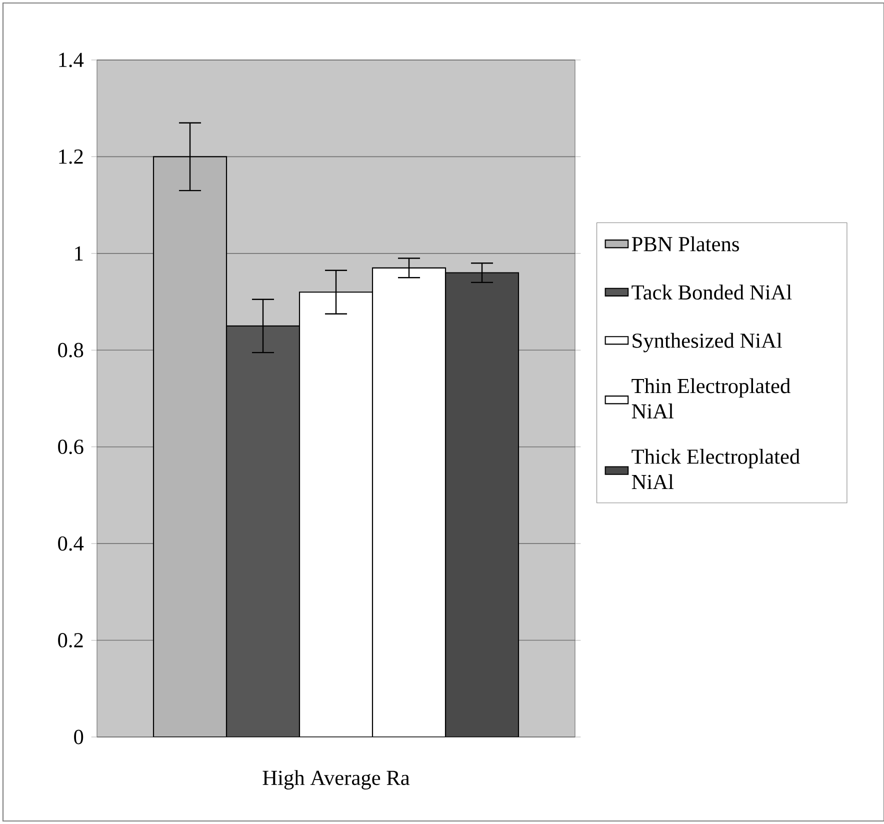 This screenshot has height=824, width=884. I want to click on y-tick-label: 1.4, so click(71, 60).